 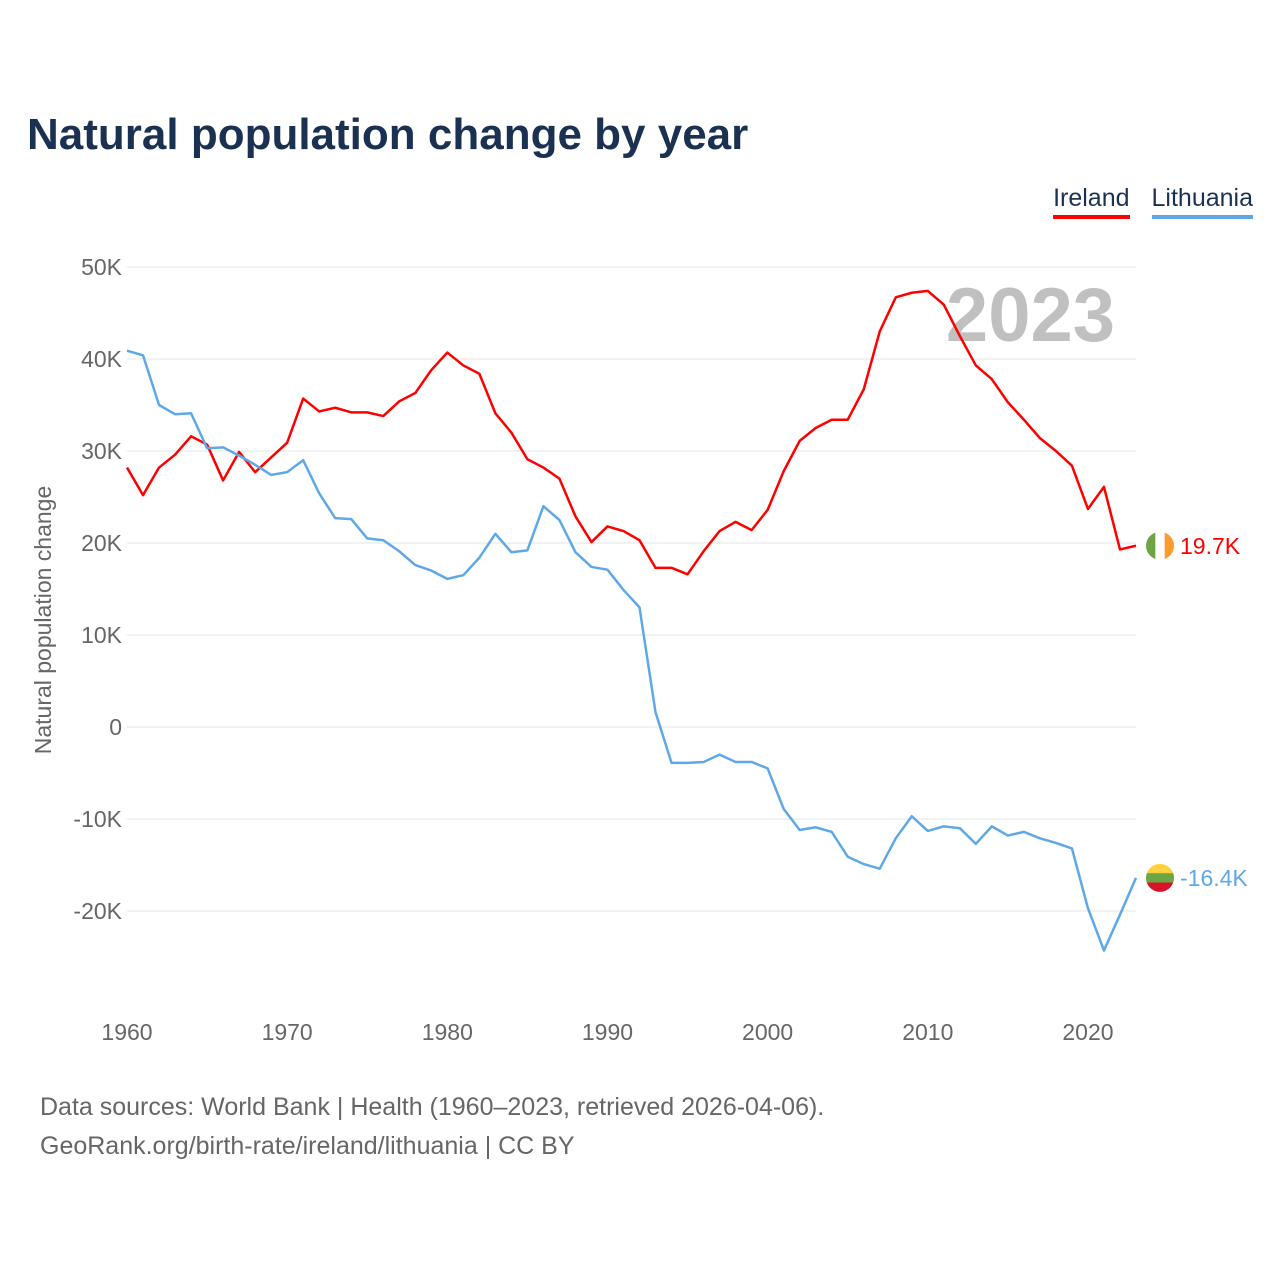 What do you see at coordinates (927, 1032) in the screenshot?
I see `x-tick-label: 2010` at bounding box center [927, 1032].